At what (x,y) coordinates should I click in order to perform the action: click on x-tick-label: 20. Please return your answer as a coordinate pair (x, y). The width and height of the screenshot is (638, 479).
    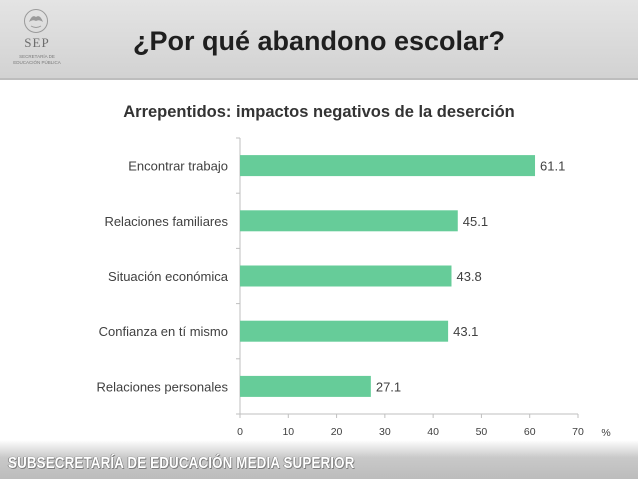
    Looking at the image, I should click on (337, 432).